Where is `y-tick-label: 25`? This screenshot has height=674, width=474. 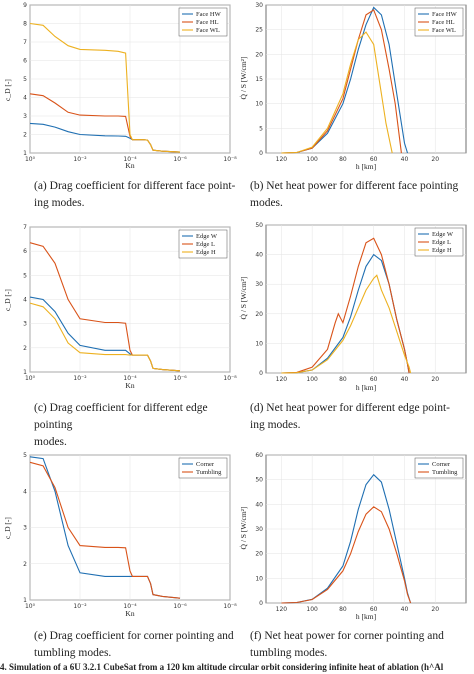 y-tick-label: 25 is located at coordinates (259, 30).